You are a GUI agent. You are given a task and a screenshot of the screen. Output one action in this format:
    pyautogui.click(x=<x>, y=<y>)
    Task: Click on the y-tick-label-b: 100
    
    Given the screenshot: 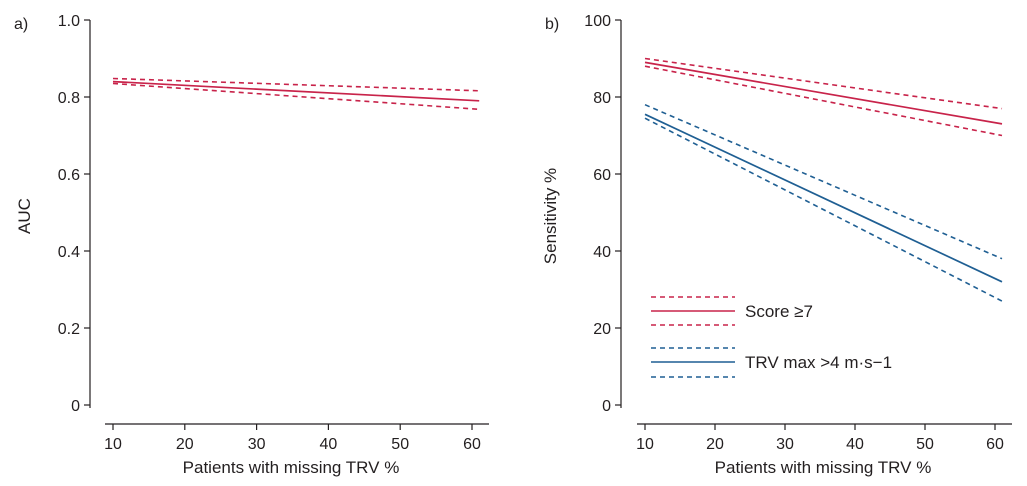 What is the action you would take?
    pyautogui.click(x=597, y=21)
    